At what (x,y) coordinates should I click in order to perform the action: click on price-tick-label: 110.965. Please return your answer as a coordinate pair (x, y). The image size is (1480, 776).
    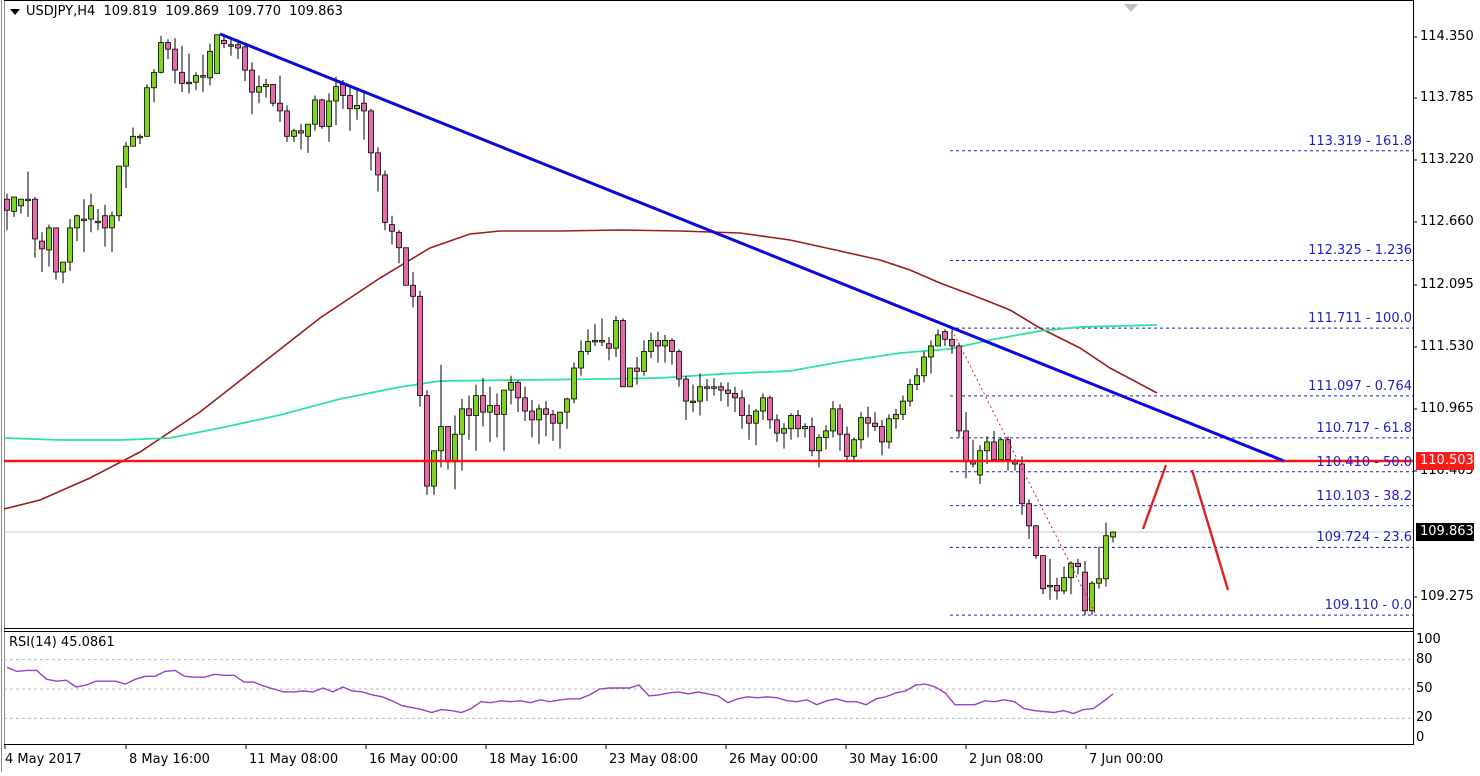
    Looking at the image, I should click on (1447, 408).